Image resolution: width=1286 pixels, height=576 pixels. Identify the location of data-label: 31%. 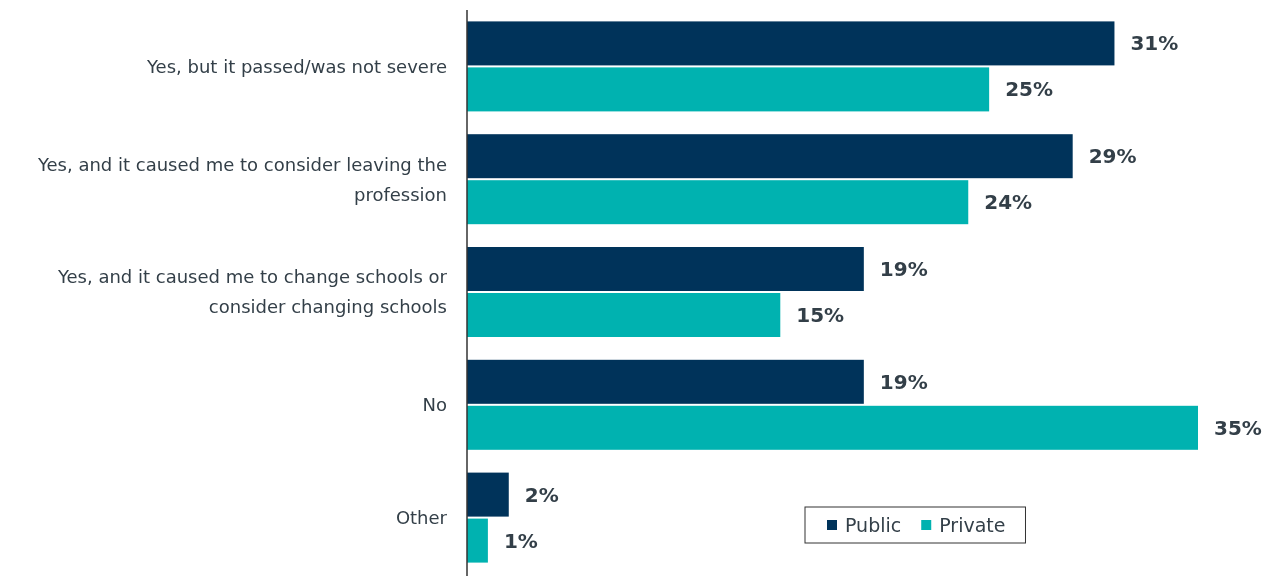
(1154, 43).